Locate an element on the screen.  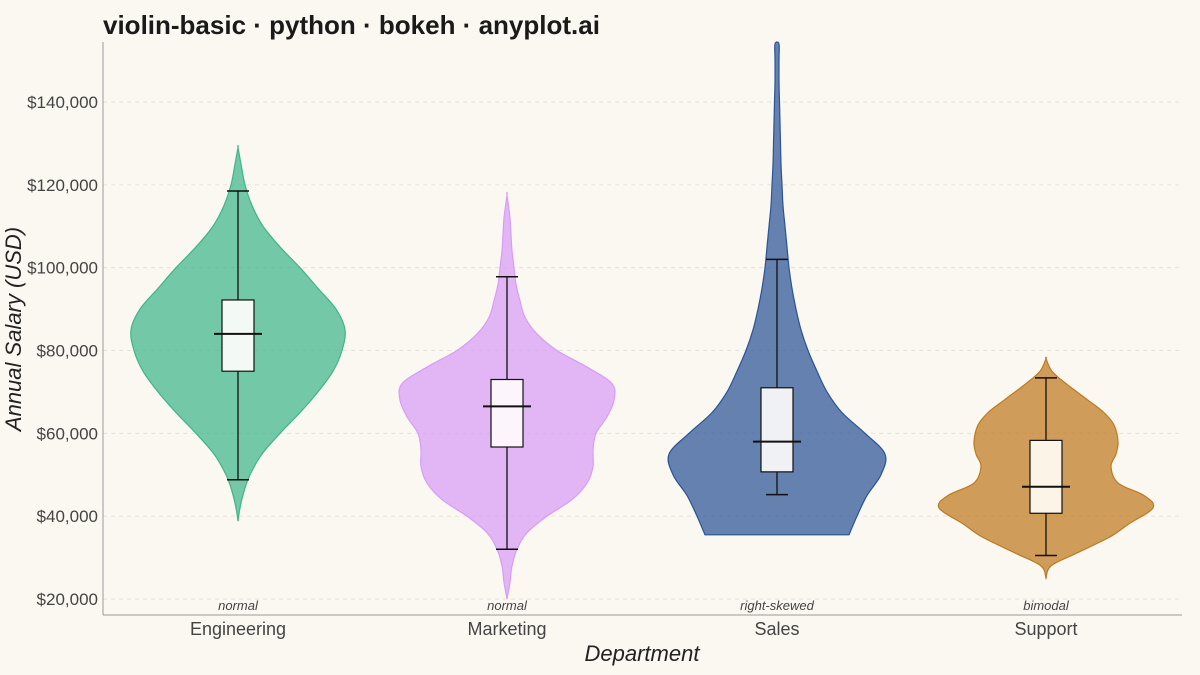
x-tick-label: Marketing is located at coordinates (506, 629).